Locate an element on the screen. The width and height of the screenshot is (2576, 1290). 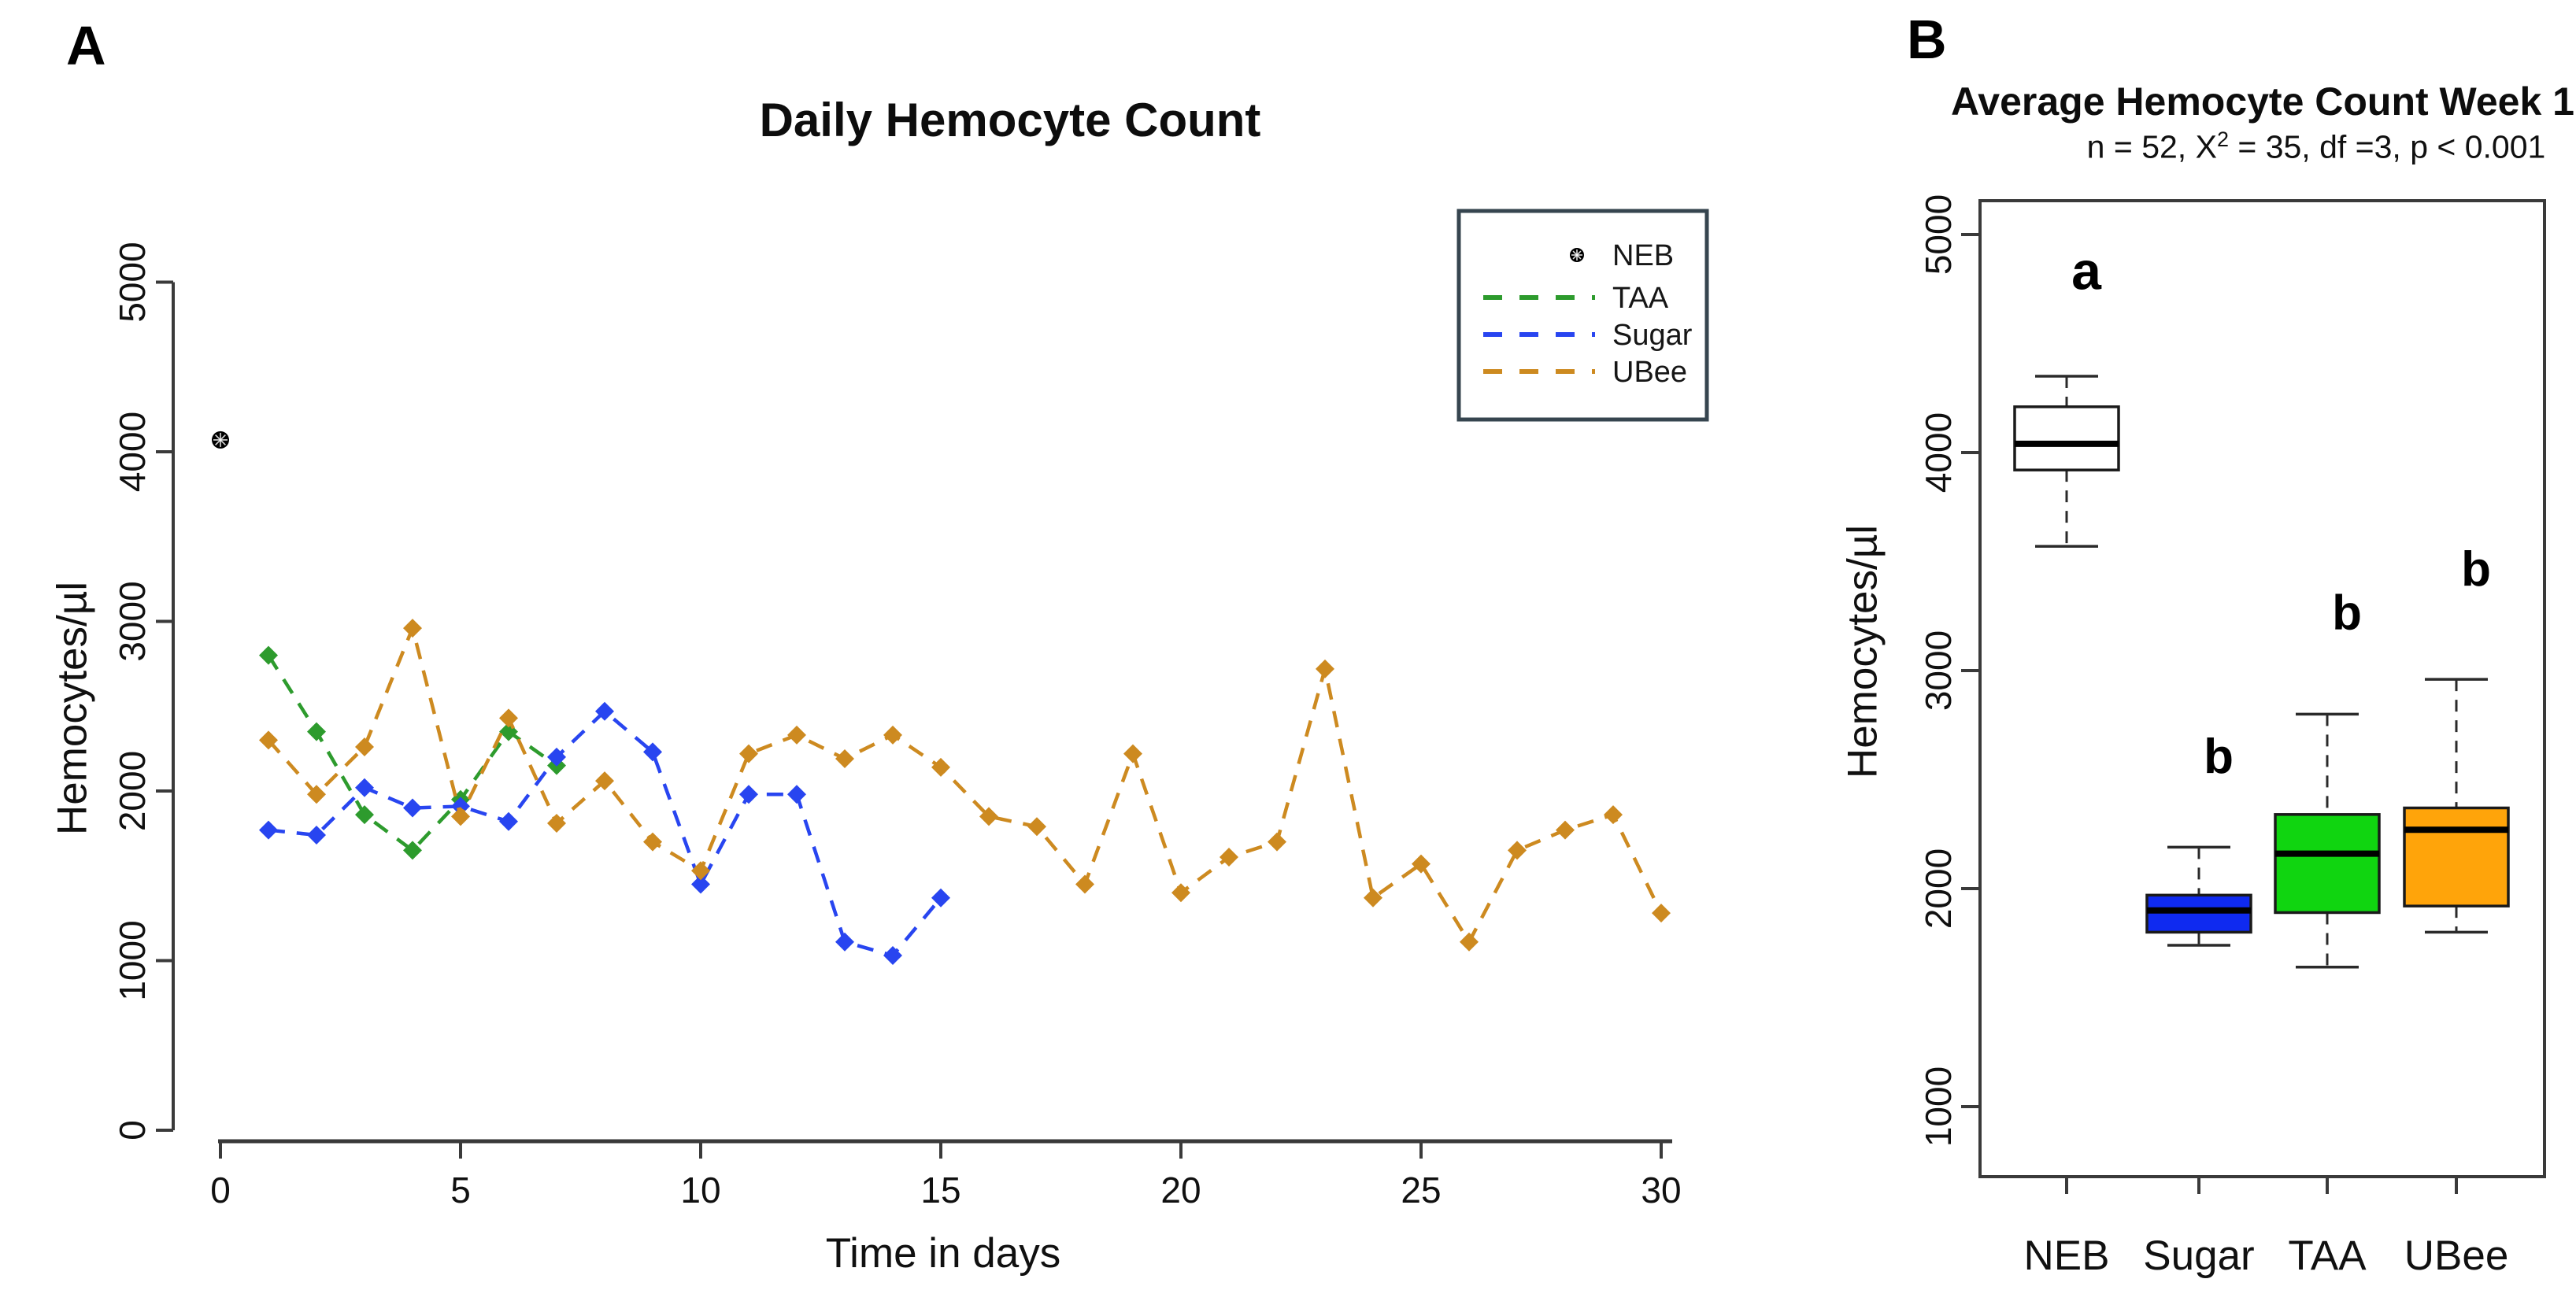
stats-text-post: = 35, df =3, p < 0.001 is located at coordinates (2387, 146).